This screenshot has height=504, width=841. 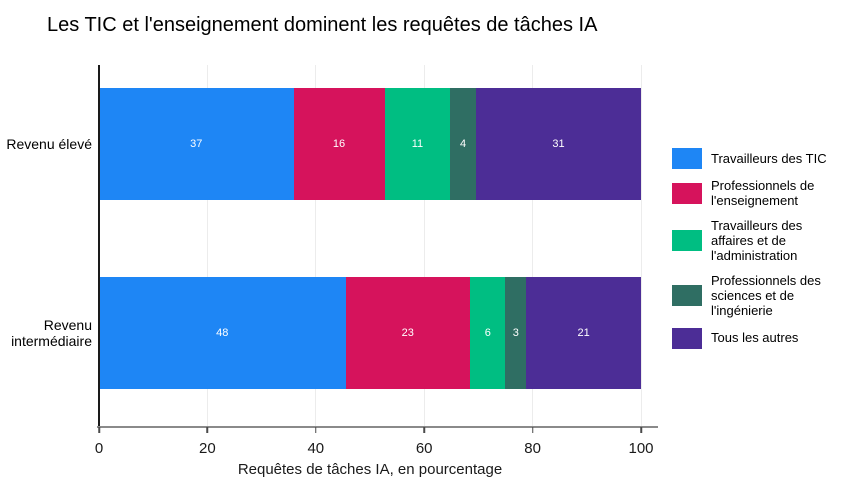 I want to click on bar-segment: 31, so click(x=558, y=144).